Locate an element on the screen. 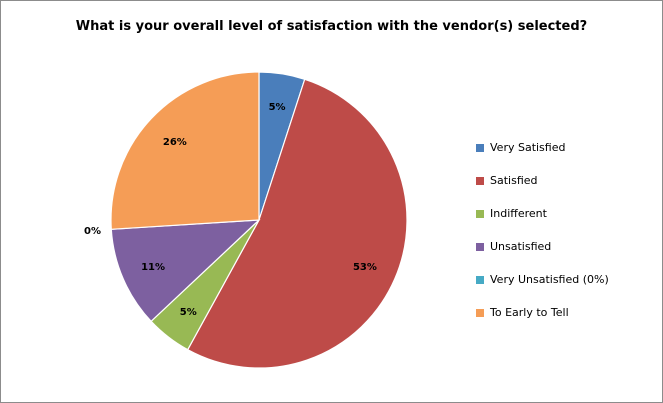  data-label-unsatisfied: 11% is located at coordinates (153, 267).